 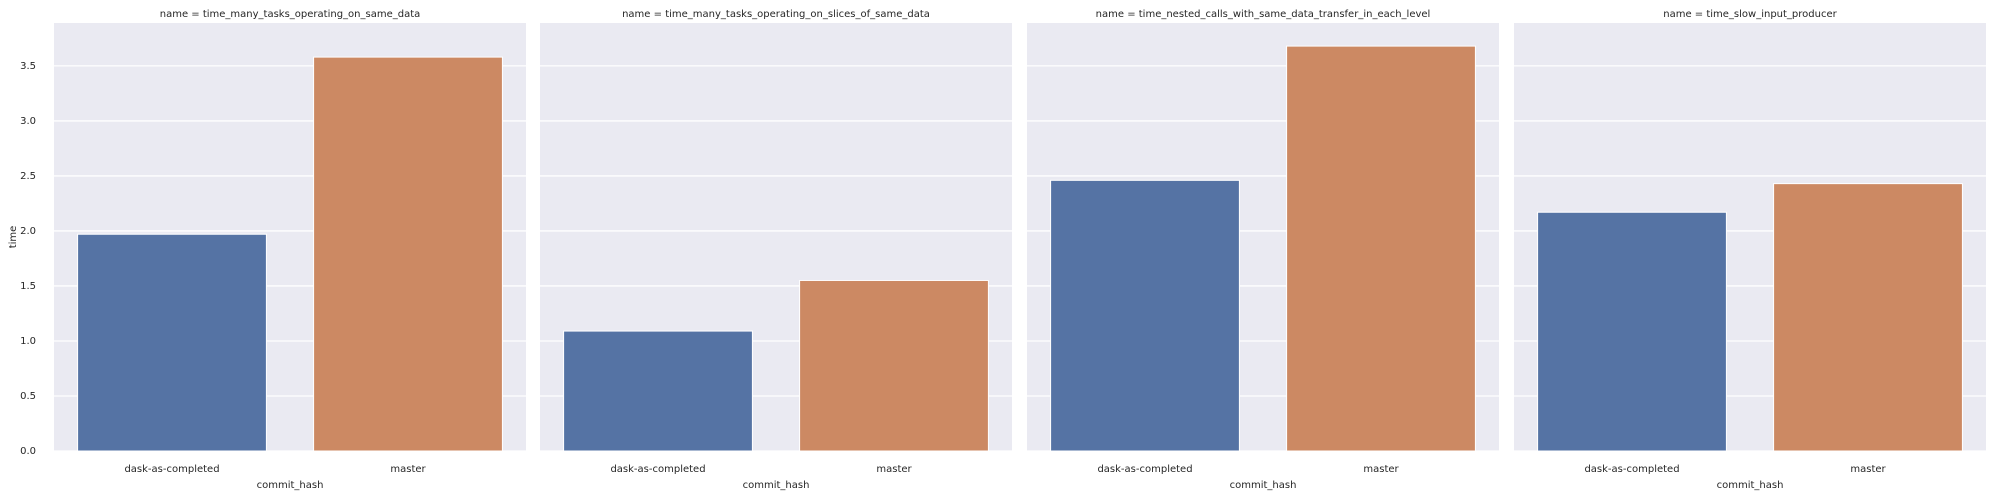 I want to click on y-tick-label: 0.5, so click(x=28, y=396).